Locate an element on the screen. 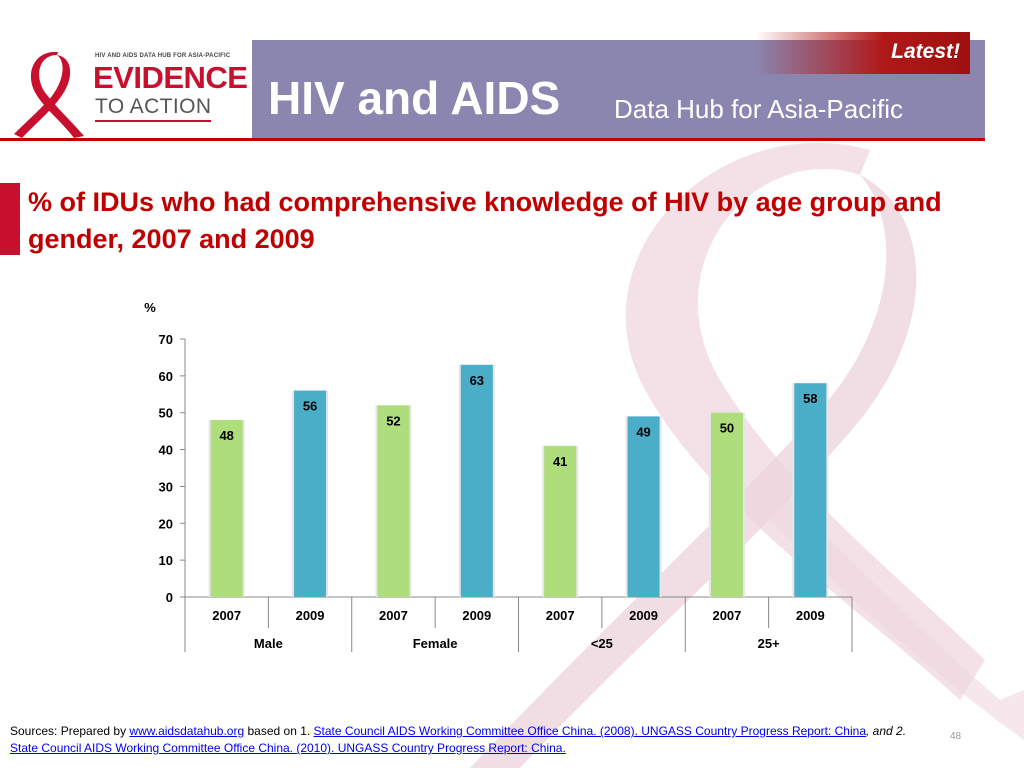 The height and width of the screenshot is (768, 1024). logo-tagline: HIV AND AIDS DATA HUB FOR ASIA-PACIFIC is located at coordinates (163, 56).